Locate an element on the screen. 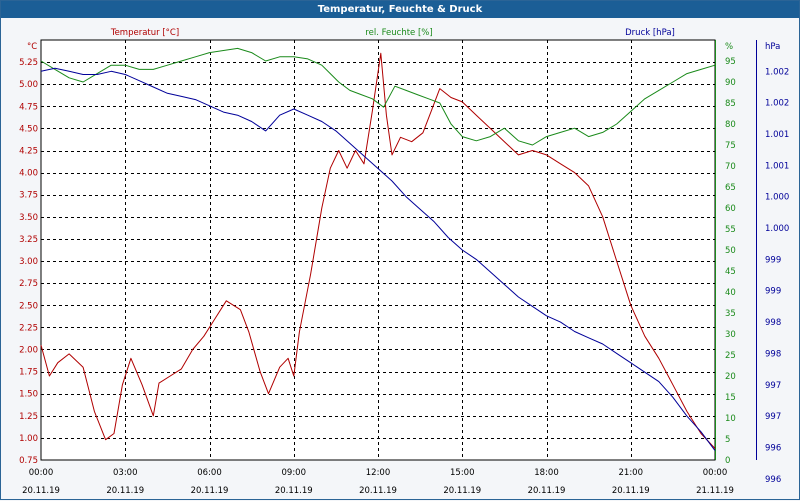 Image resolution: width=800 pixels, height=501 pixels. temperature-tick-label: 2.75 is located at coordinates (28, 284).